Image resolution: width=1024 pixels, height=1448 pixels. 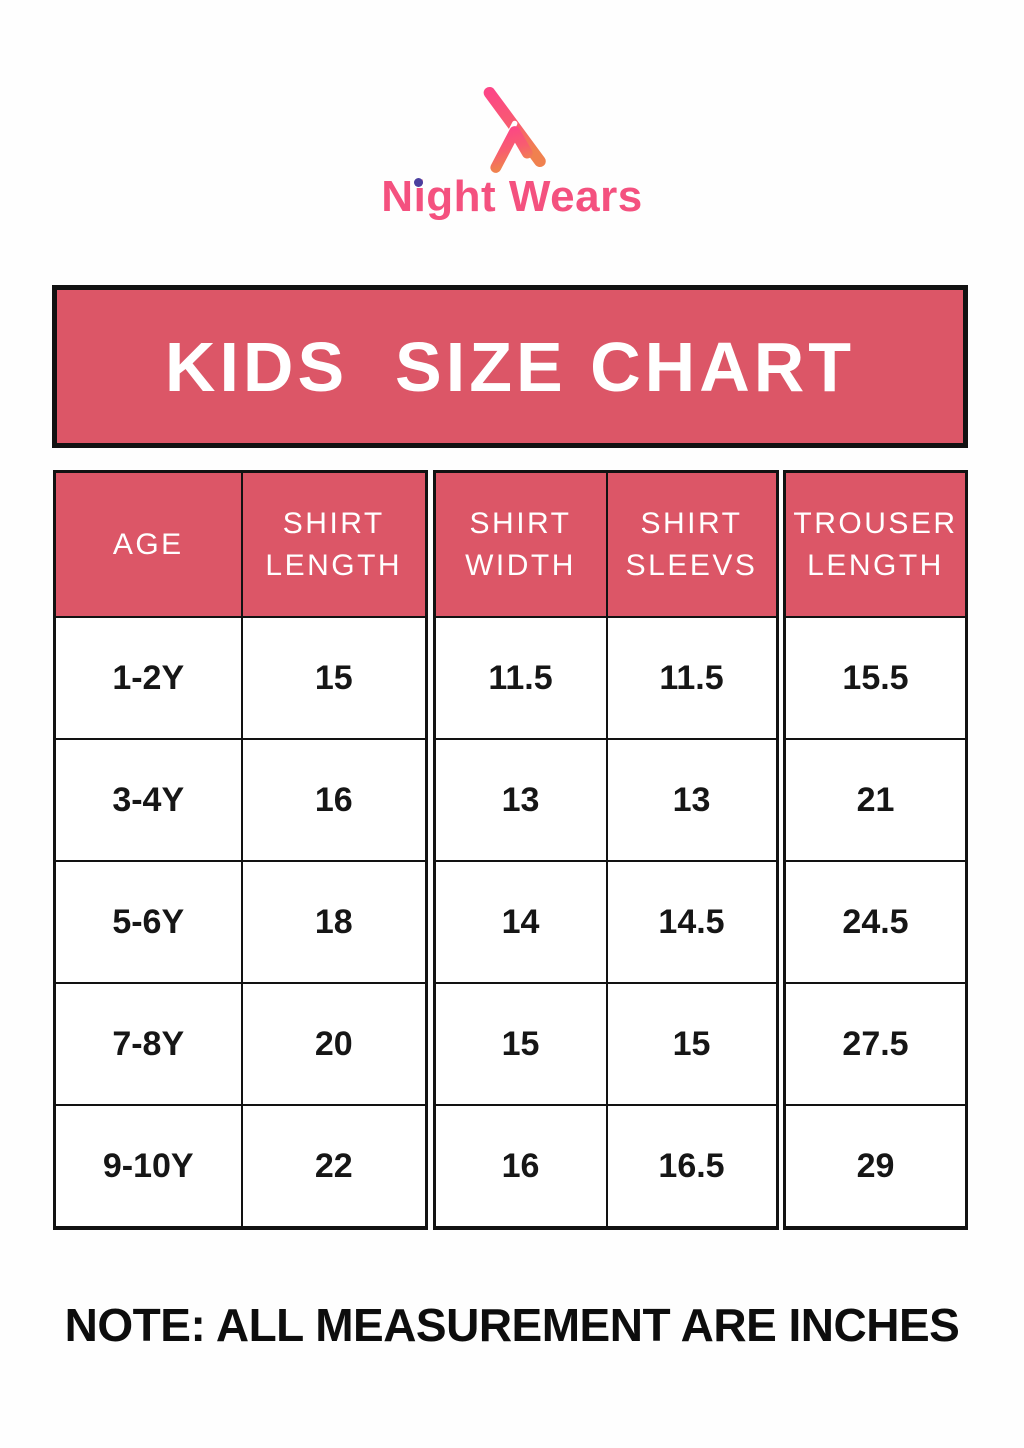 What do you see at coordinates (514, 129) in the screenshot?
I see `nw-monogram-icon` at bounding box center [514, 129].